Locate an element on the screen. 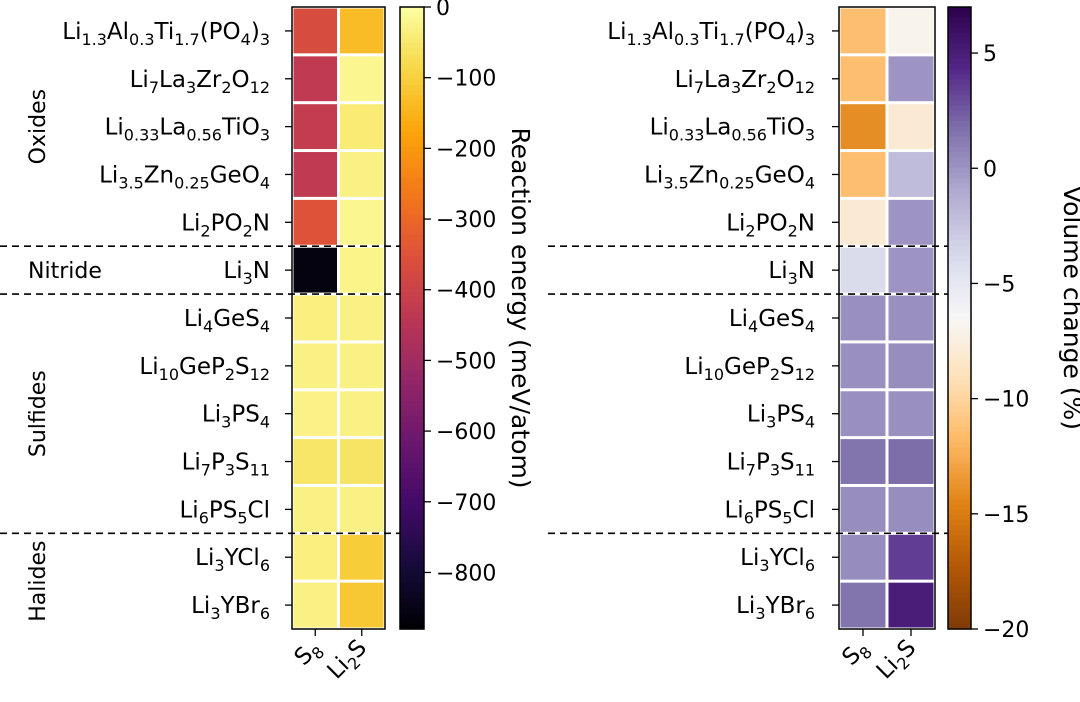 This screenshot has width=1080, height=702. group-label: Sulfides is located at coordinates (38, 413).